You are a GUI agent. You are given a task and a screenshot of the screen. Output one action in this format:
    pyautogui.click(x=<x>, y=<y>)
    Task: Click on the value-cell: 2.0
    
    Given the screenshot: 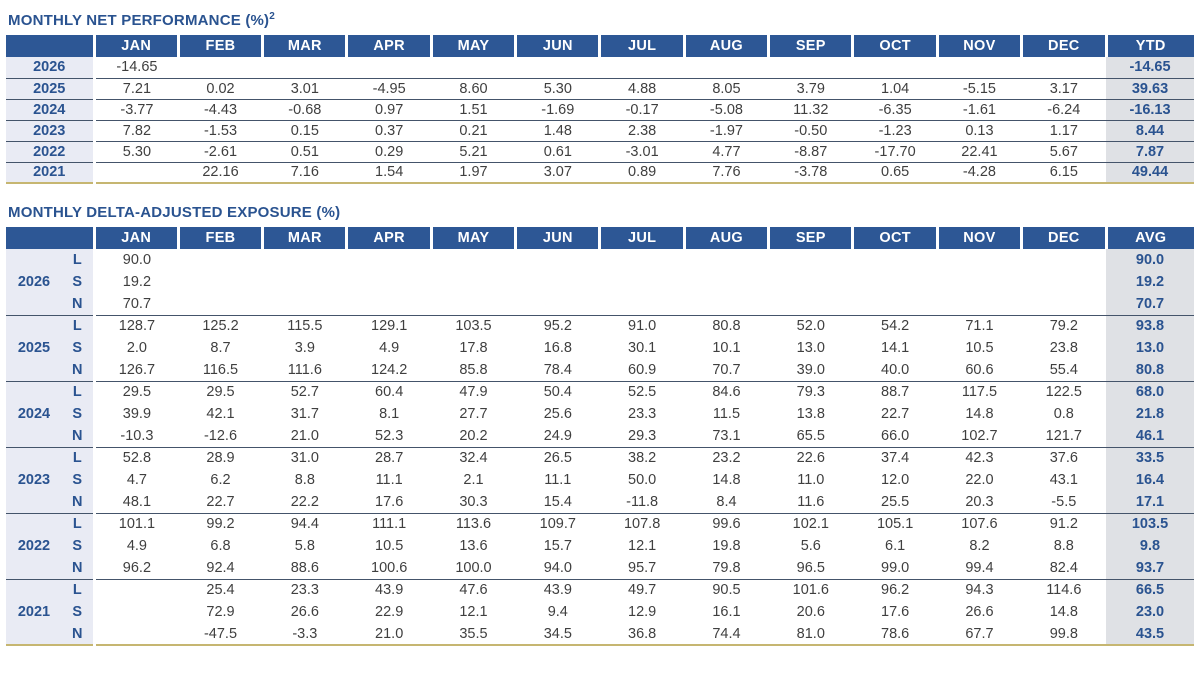 What is the action you would take?
    pyautogui.click(x=136, y=348)
    